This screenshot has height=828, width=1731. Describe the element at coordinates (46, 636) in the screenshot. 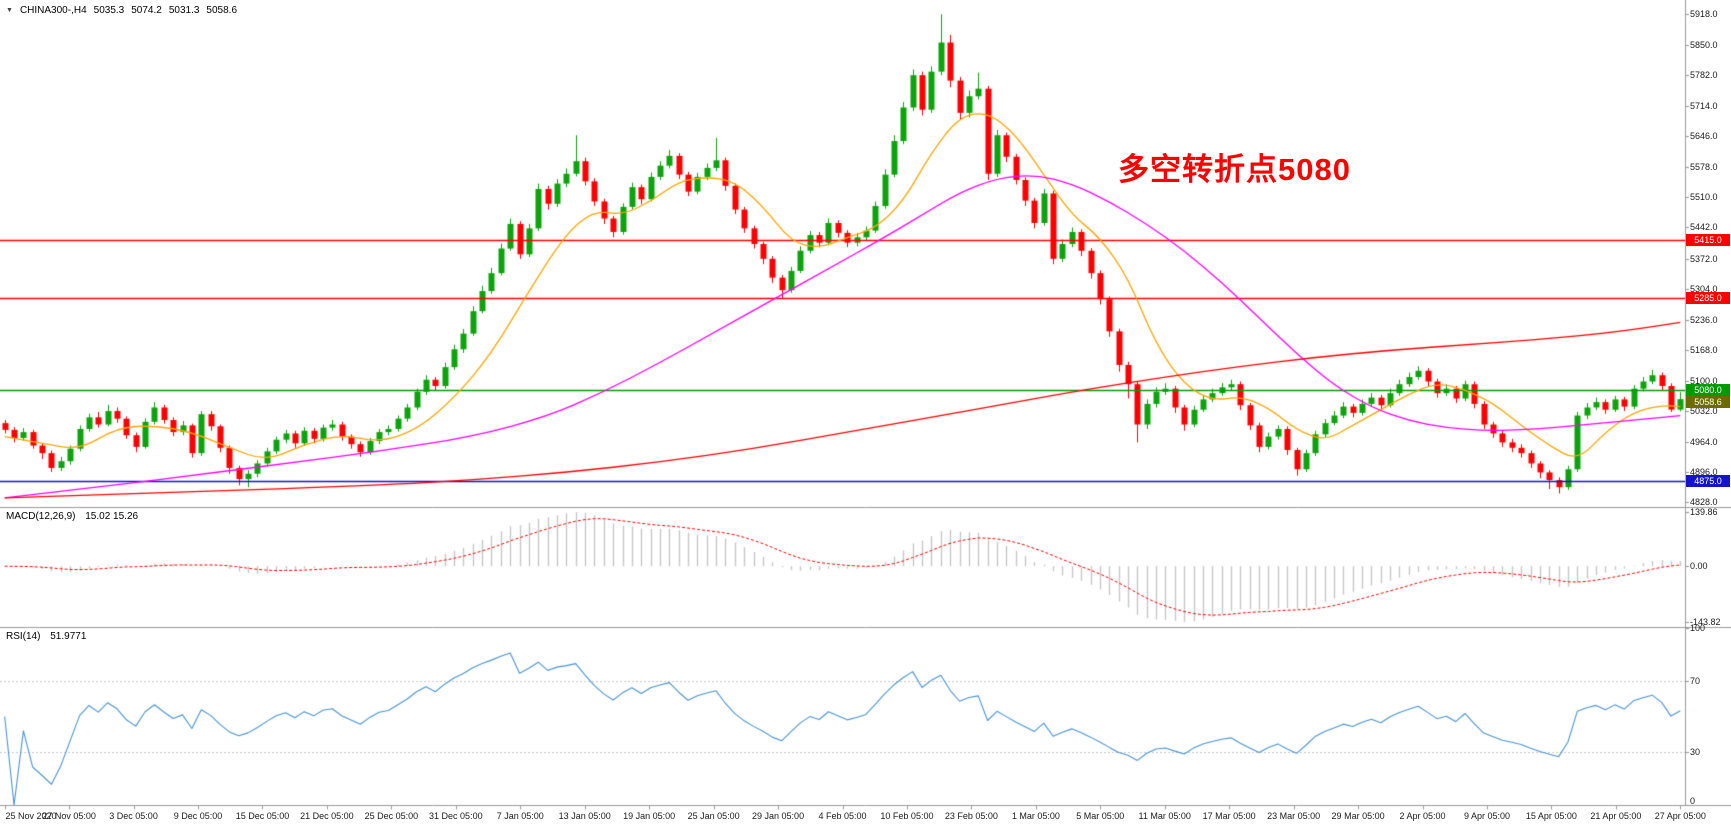

I see `rsi-indicator-label: RSI(14) 51.9771` at that location.